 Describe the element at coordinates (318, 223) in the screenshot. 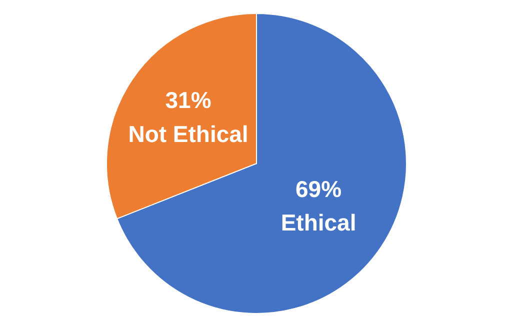

I see `slice-label: Ethical` at that location.